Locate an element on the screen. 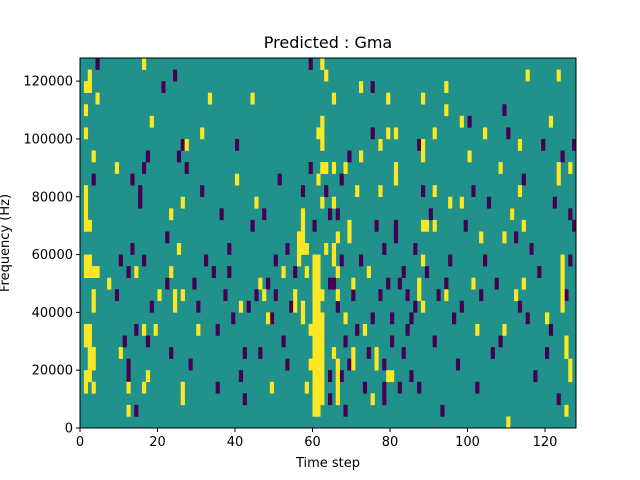 The height and width of the screenshot is (480, 640). x-tick-label: 0 is located at coordinates (80, 442).